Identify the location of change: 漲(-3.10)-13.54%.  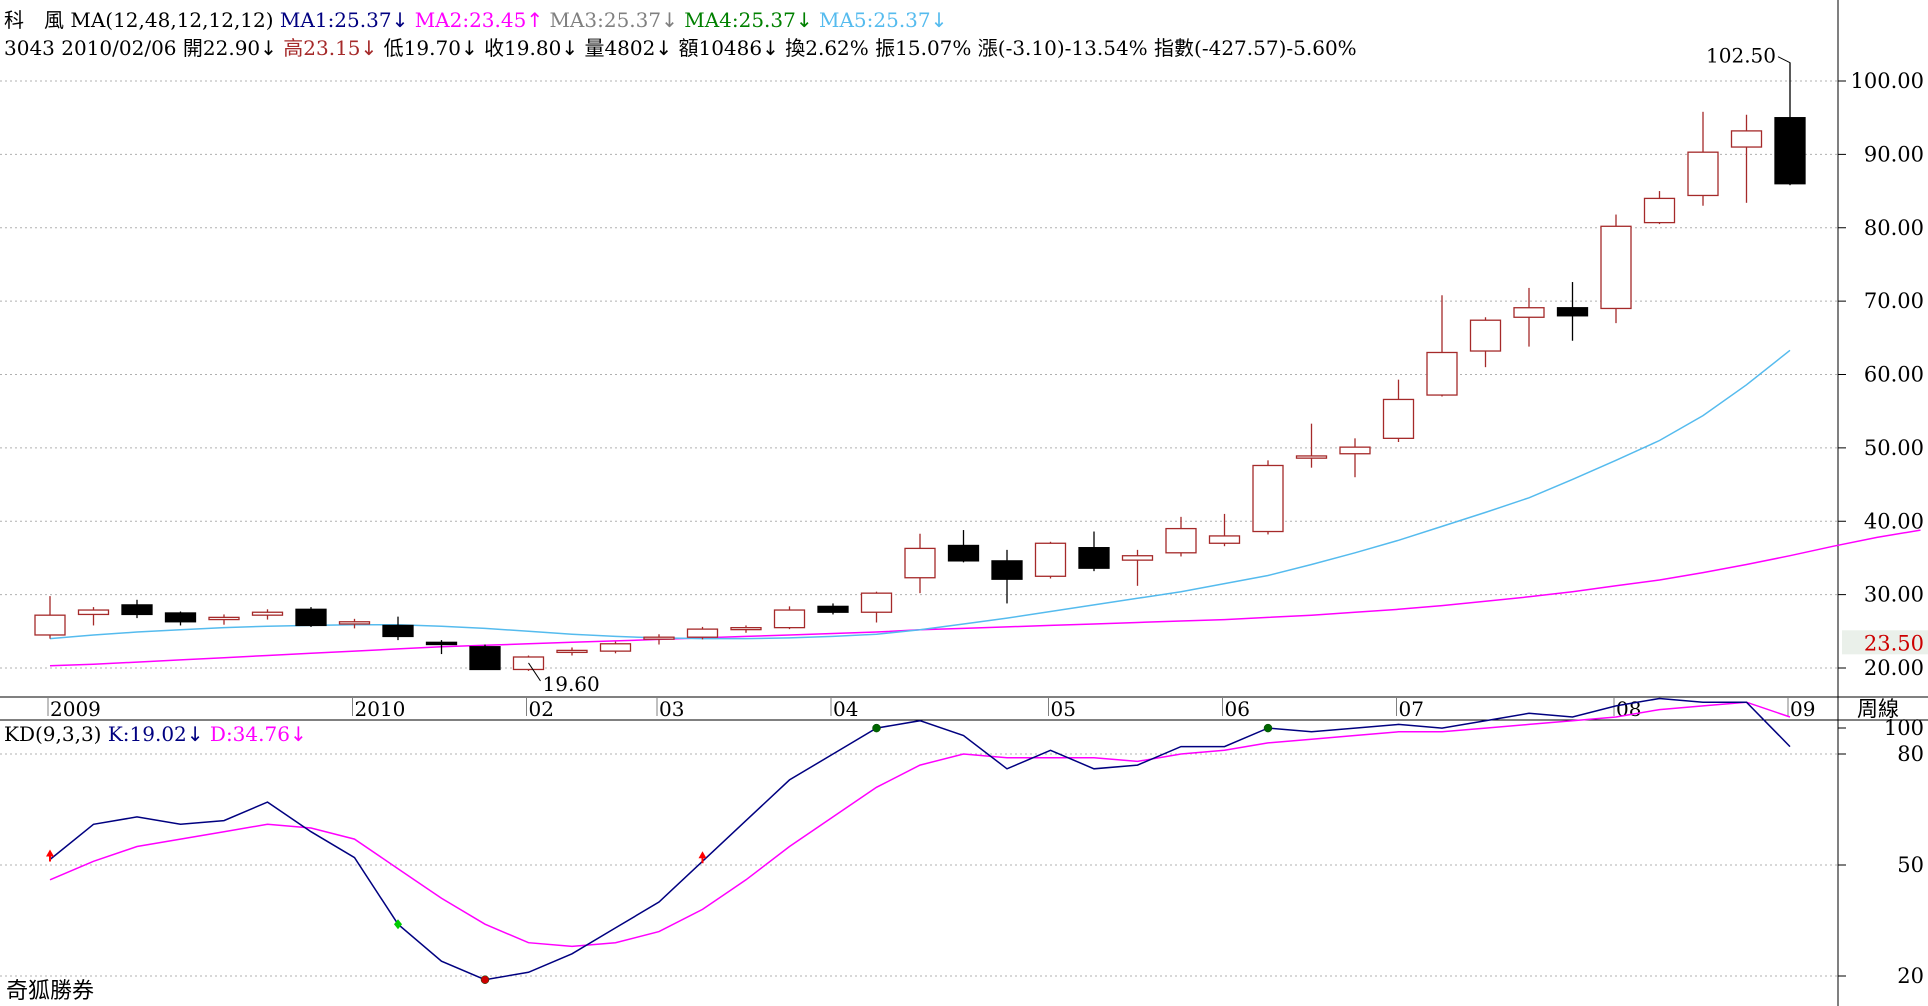
(1062, 48).